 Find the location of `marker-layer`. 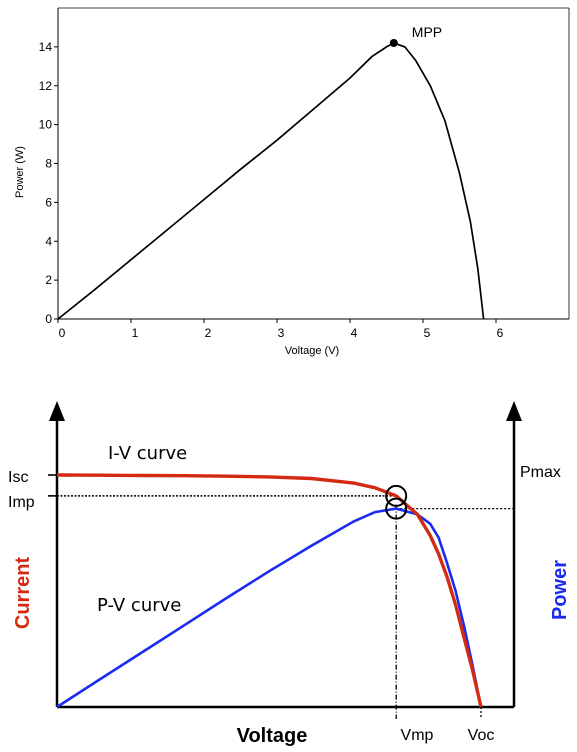

marker-layer is located at coordinates (396, 502).